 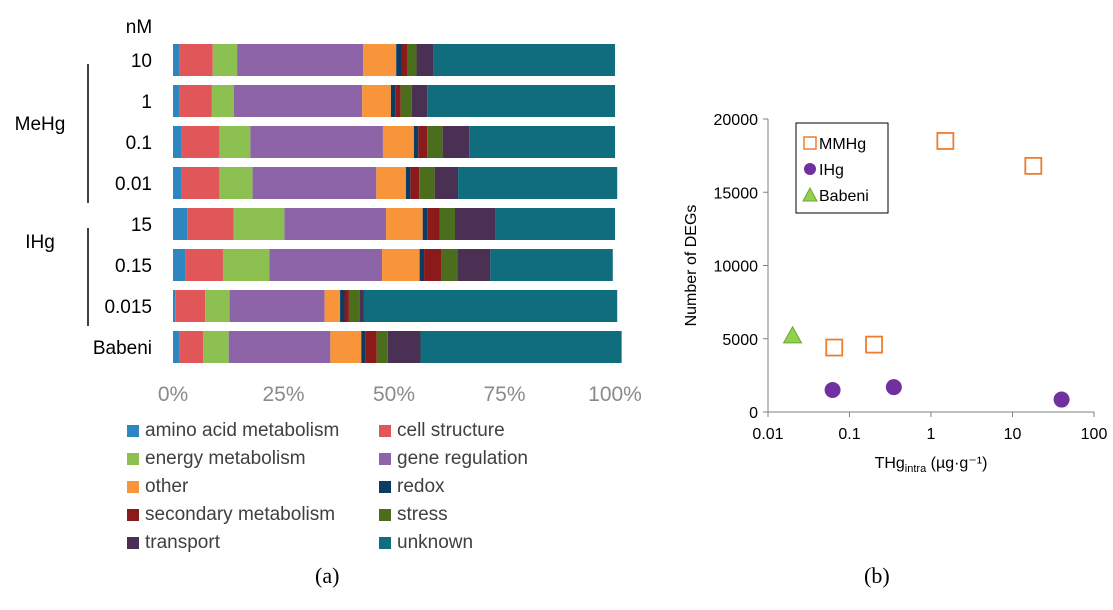 What do you see at coordinates (931, 434) in the screenshot?
I see `x-tick-label: 1` at bounding box center [931, 434].